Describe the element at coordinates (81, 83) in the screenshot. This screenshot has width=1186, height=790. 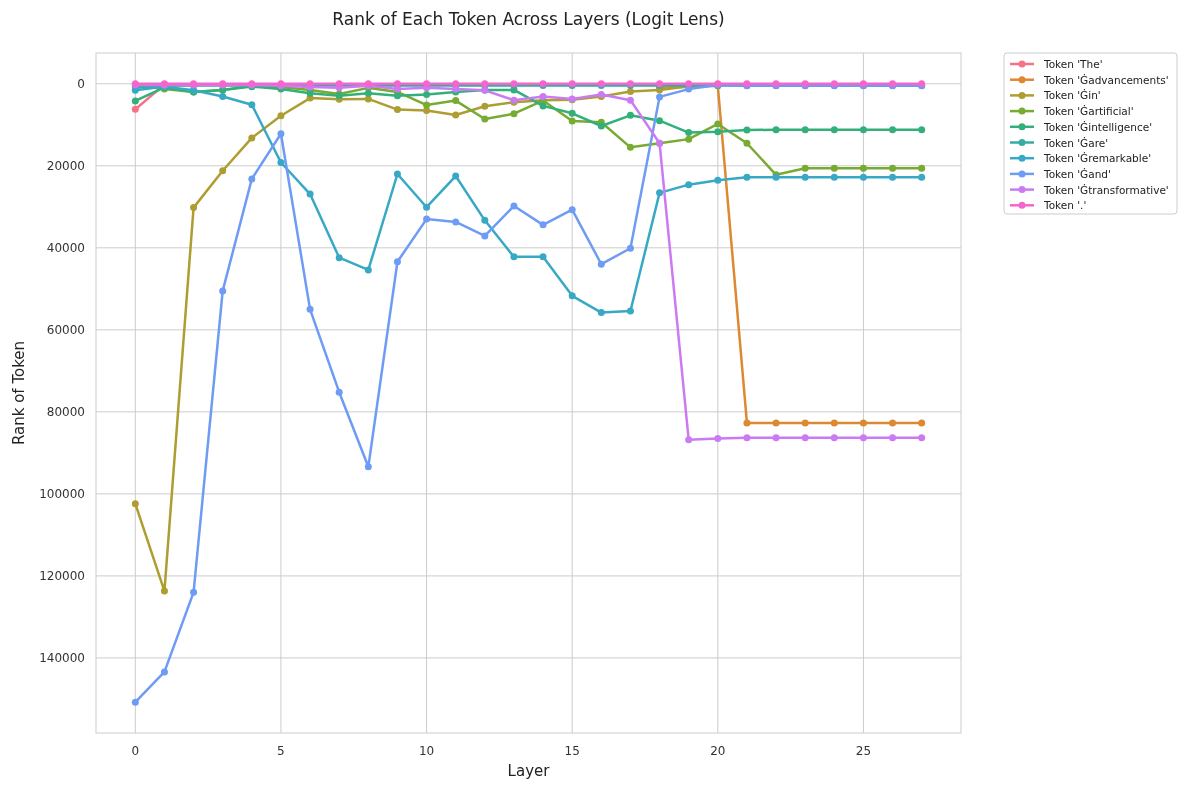
I see `y-tick-label: 0` at that location.